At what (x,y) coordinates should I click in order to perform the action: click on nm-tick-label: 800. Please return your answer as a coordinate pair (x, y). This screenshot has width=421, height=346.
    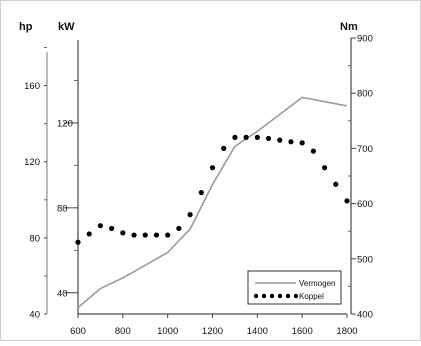
    Looking at the image, I should click on (365, 94).